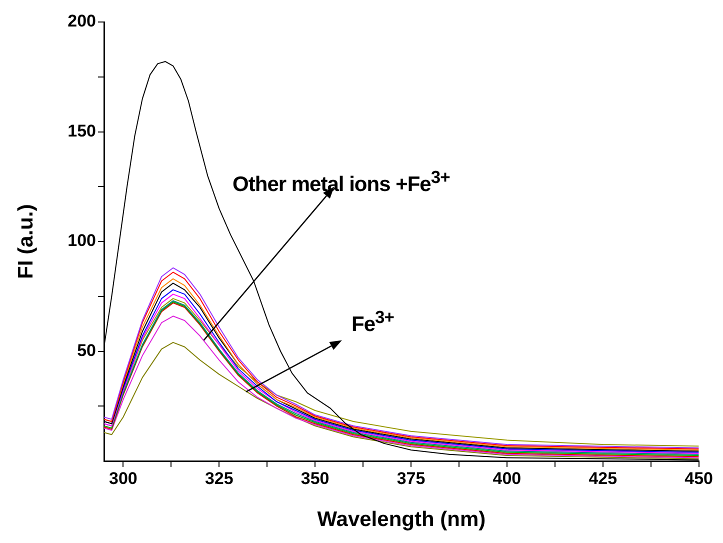 The width and height of the screenshot is (723, 543). I want to click on y-axis-title: FI (a.u.), so click(26, 241).